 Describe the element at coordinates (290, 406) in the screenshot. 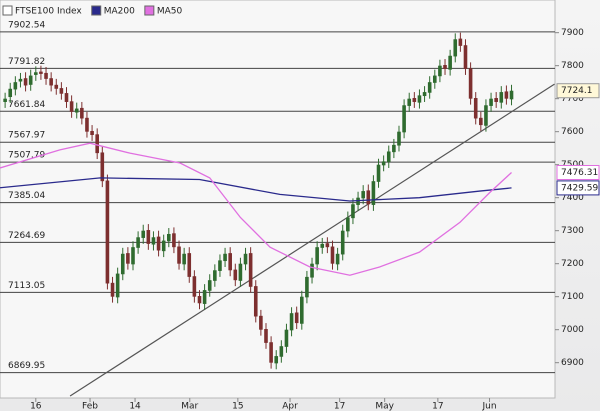

I see `x-tick-label: Apr` at that location.